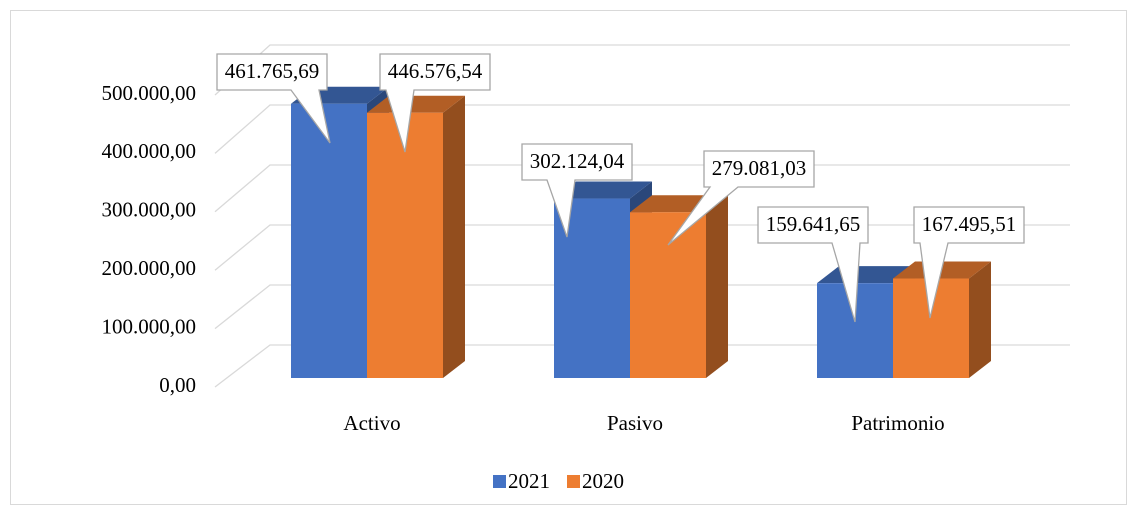 The height and width of the screenshot is (515, 1137). I want to click on data-label: 159.641,65, so click(813, 224).